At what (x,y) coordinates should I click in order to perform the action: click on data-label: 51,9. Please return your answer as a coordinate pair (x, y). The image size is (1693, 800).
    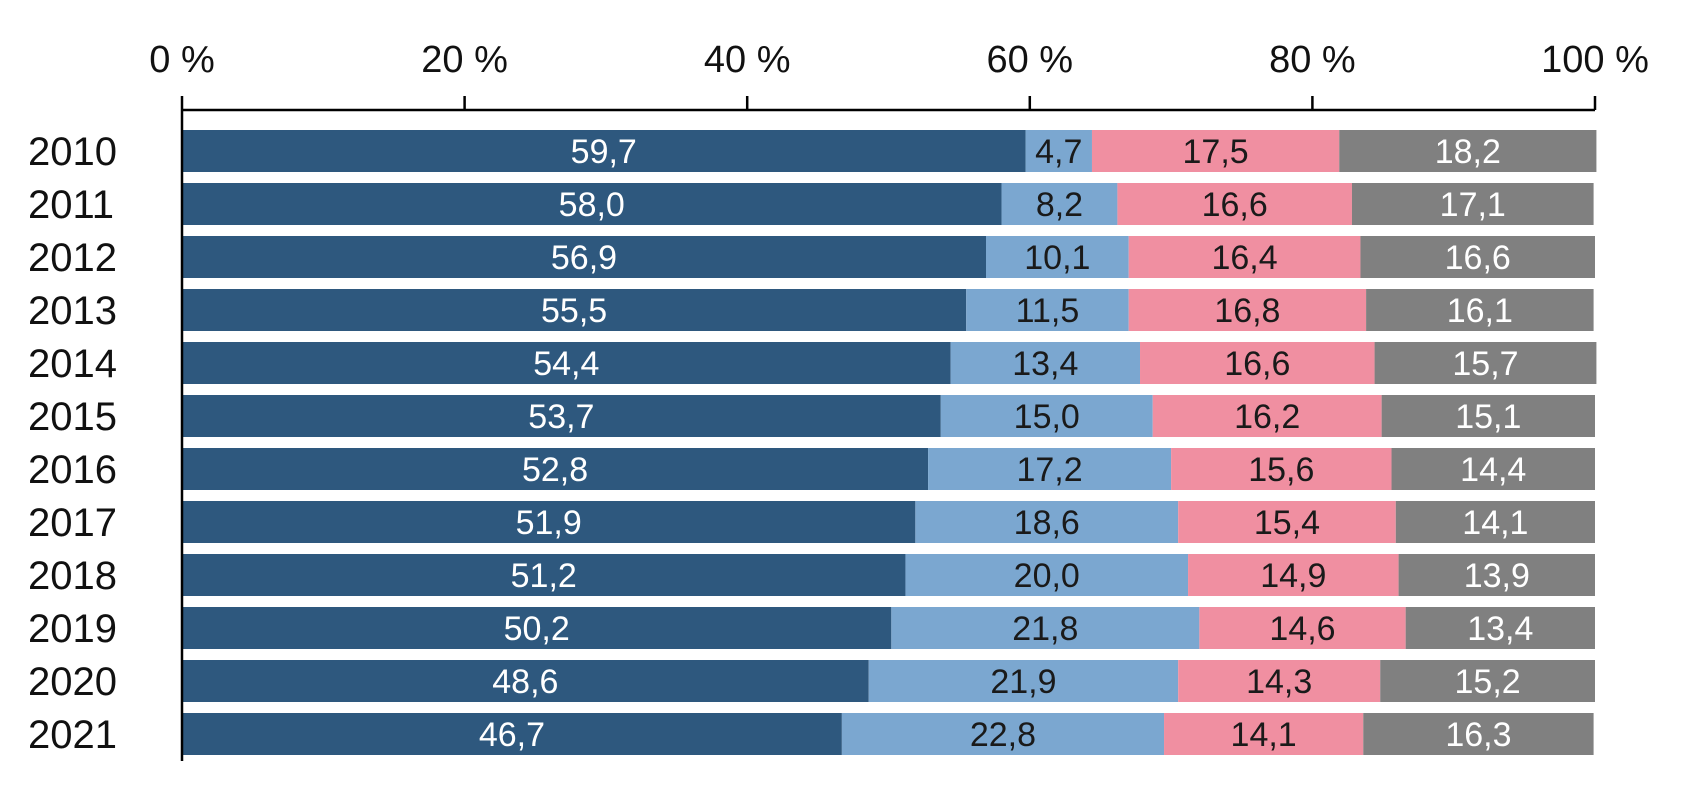
    Looking at the image, I should click on (549, 523).